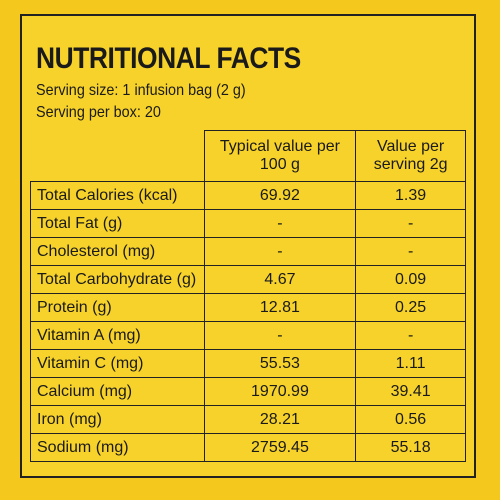  What do you see at coordinates (117, 391) in the screenshot?
I see `nutrient-cell: Calcium (mg)` at bounding box center [117, 391].